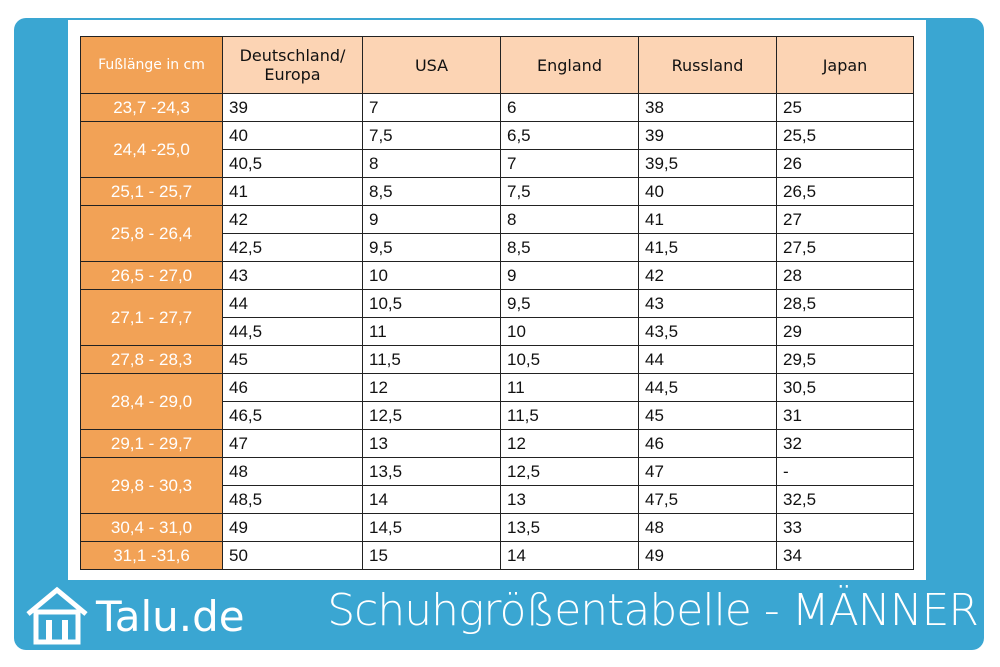 The image size is (1000, 667). What do you see at coordinates (569, 107) in the screenshot?
I see `size-cell: 6` at bounding box center [569, 107].